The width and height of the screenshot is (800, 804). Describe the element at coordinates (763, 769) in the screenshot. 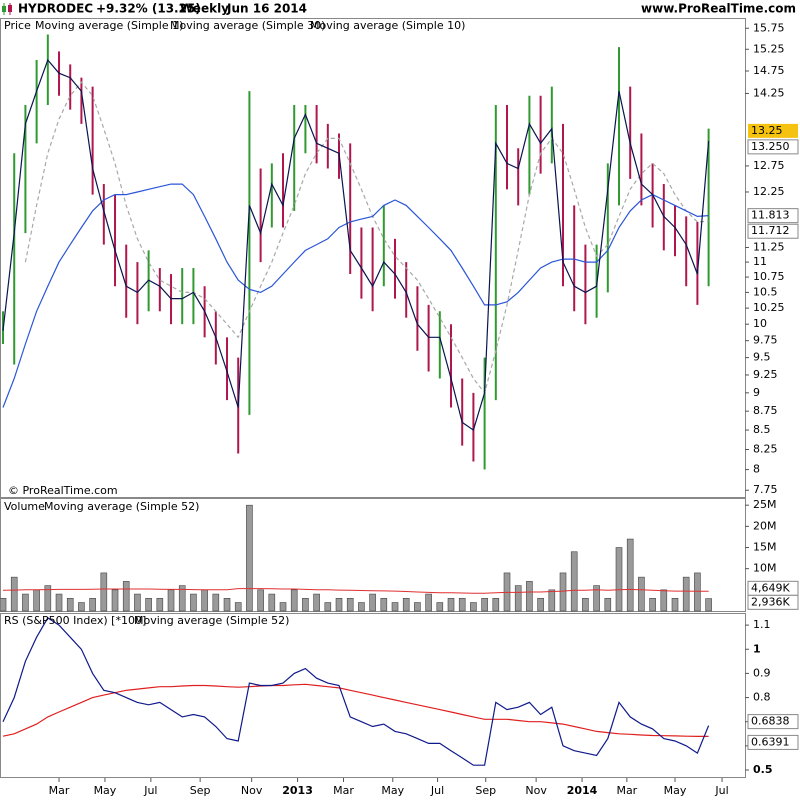

I see `y-tick-label: 0.5` at that location.